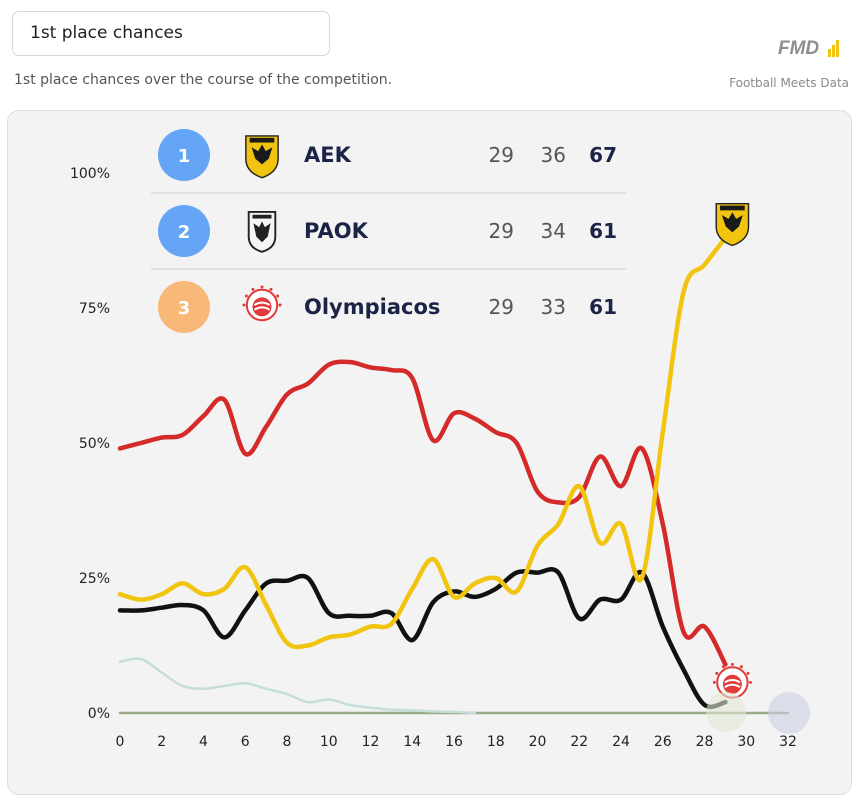 Image resolution: width=866 pixels, height=801 pixels. I want to click on paok-crest-icon, so click(262, 231).